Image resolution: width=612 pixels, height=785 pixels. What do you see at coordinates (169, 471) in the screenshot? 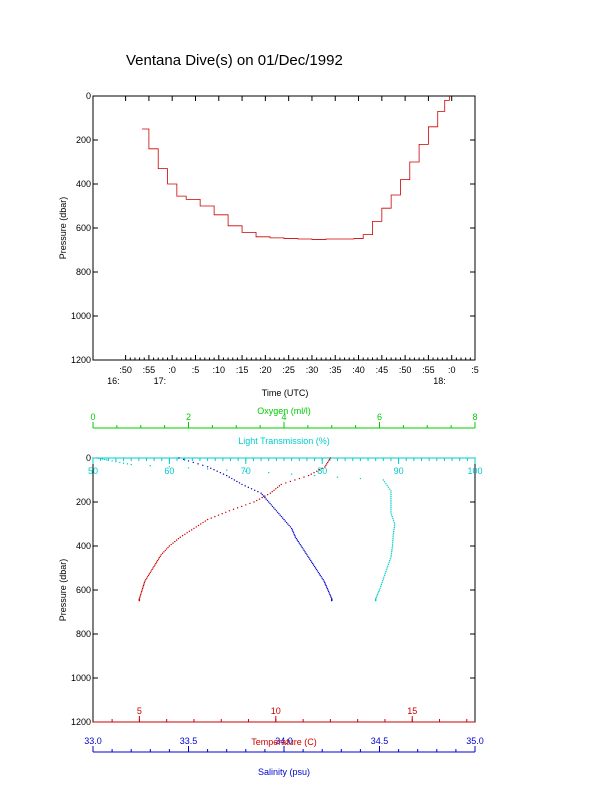
I see `light_transmission-tick-label: 60` at bounding box center [169, 471].